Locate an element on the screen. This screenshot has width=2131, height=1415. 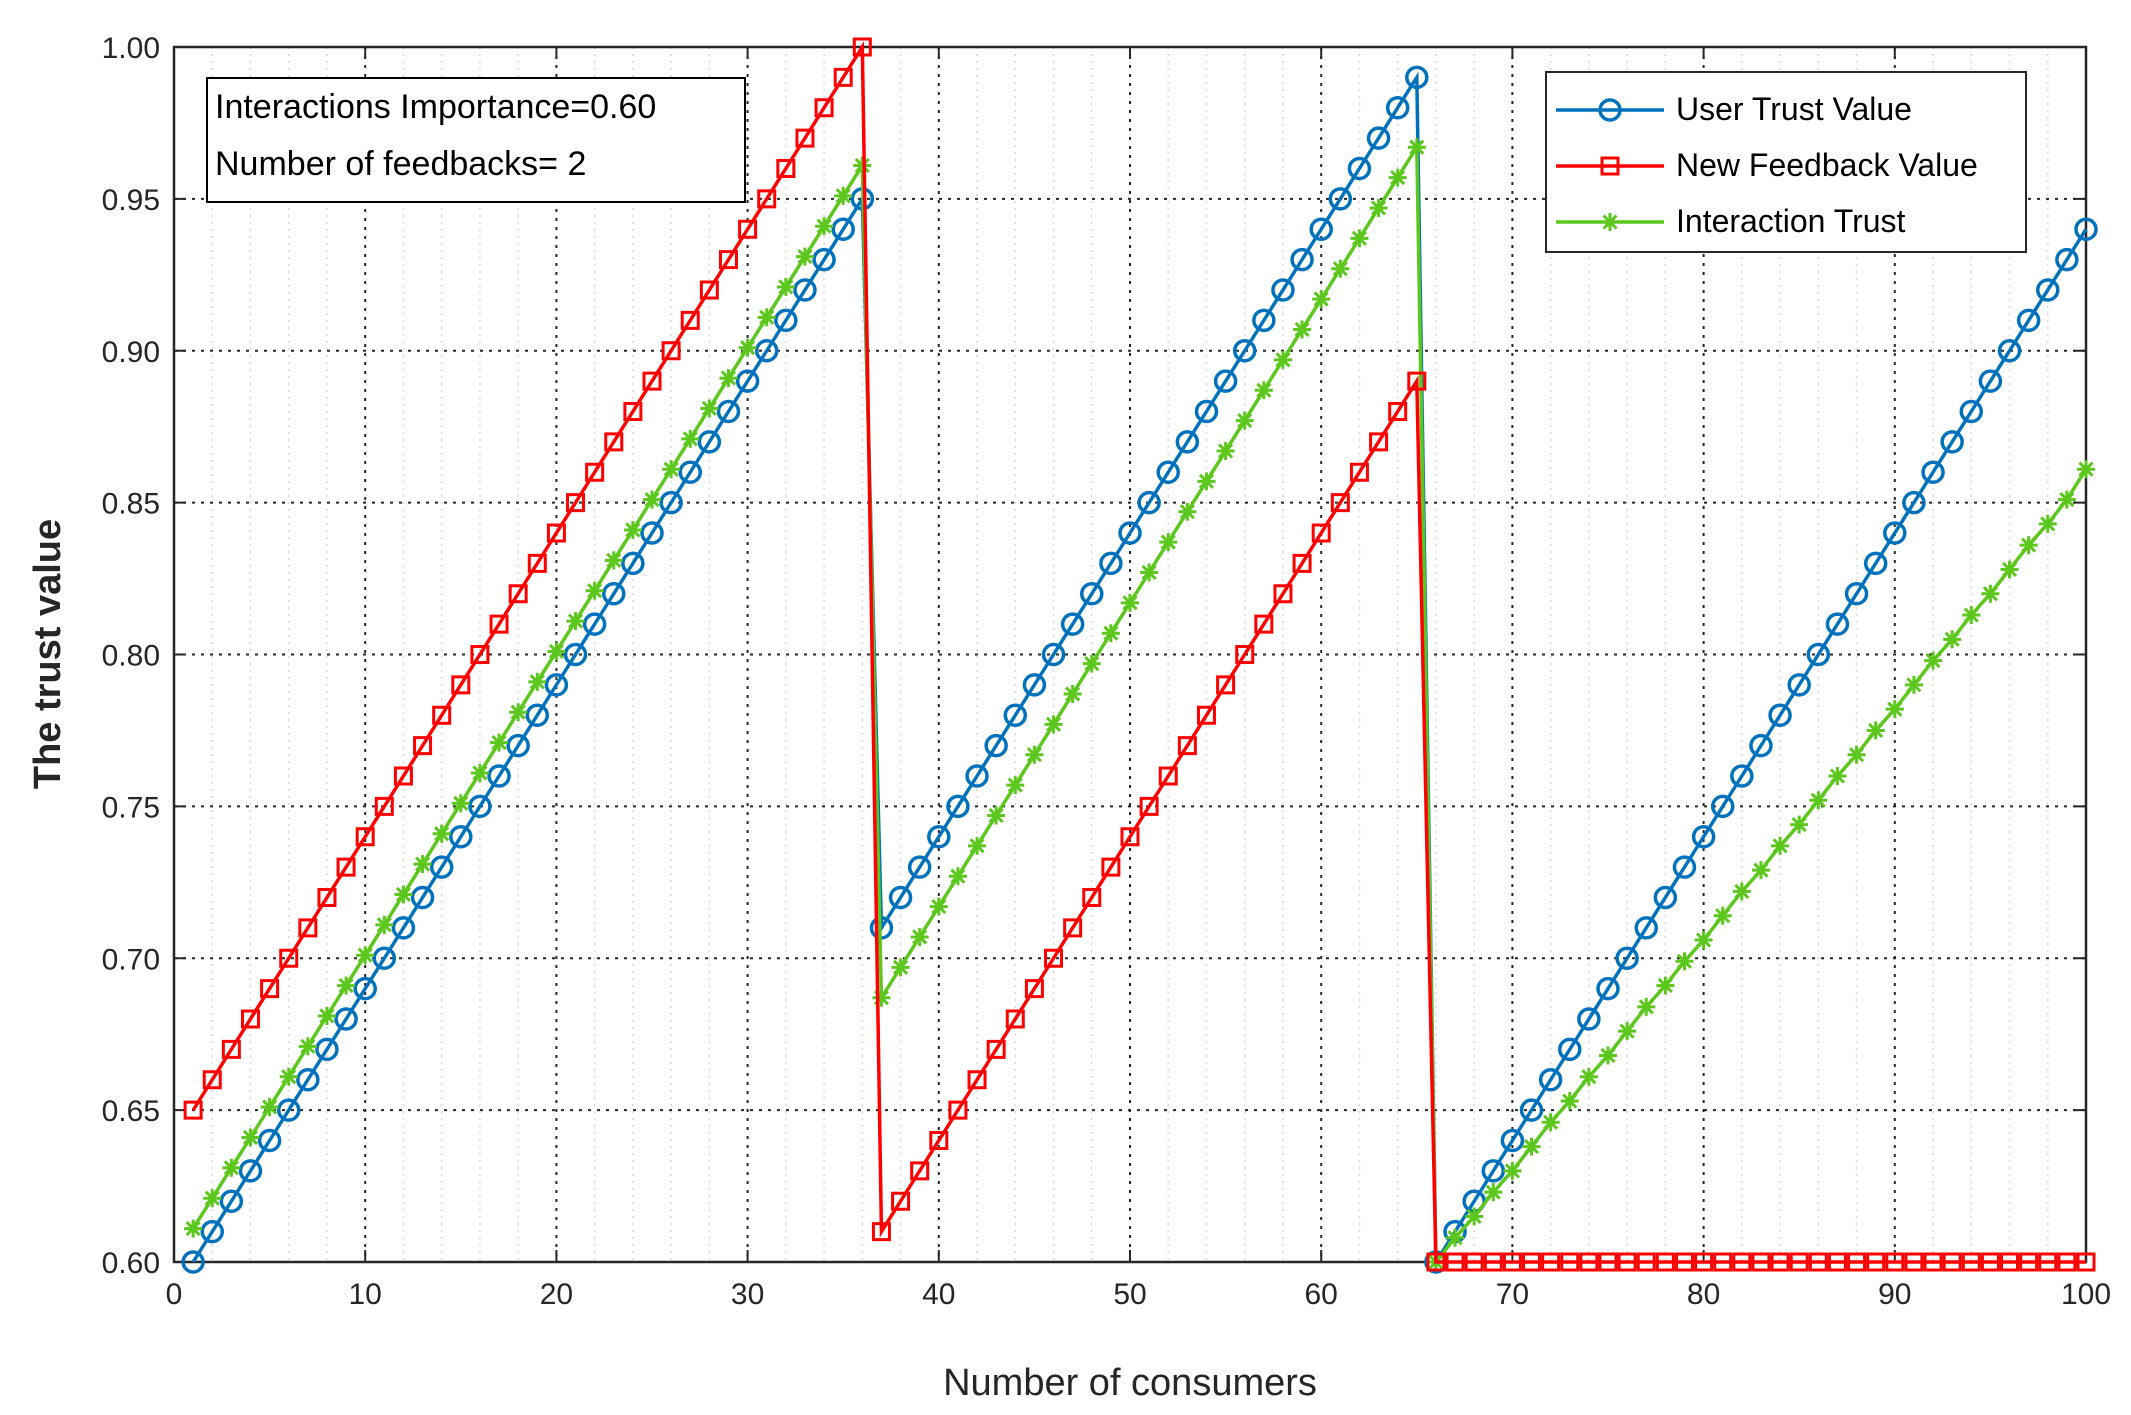
x-axis-label: Number of consumers is located at coordinates (1130, 1383).